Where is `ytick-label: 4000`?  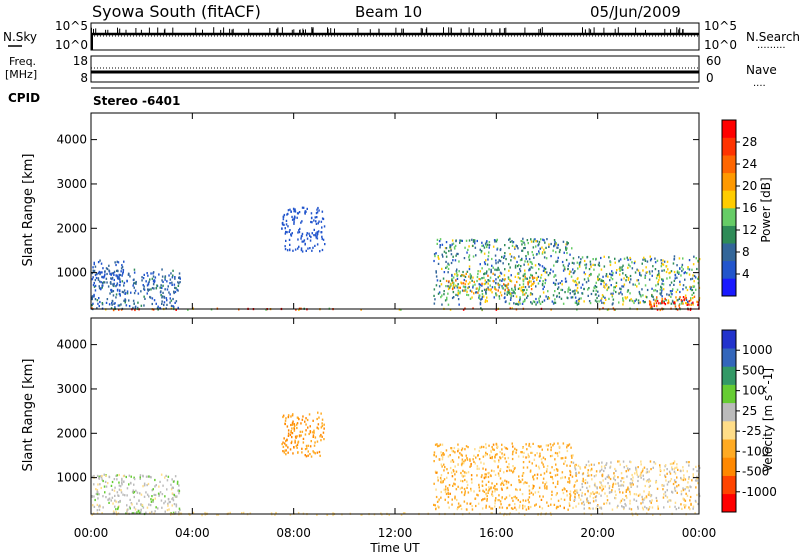 ytick-label: 4000 is located at coordinates (71, 140).